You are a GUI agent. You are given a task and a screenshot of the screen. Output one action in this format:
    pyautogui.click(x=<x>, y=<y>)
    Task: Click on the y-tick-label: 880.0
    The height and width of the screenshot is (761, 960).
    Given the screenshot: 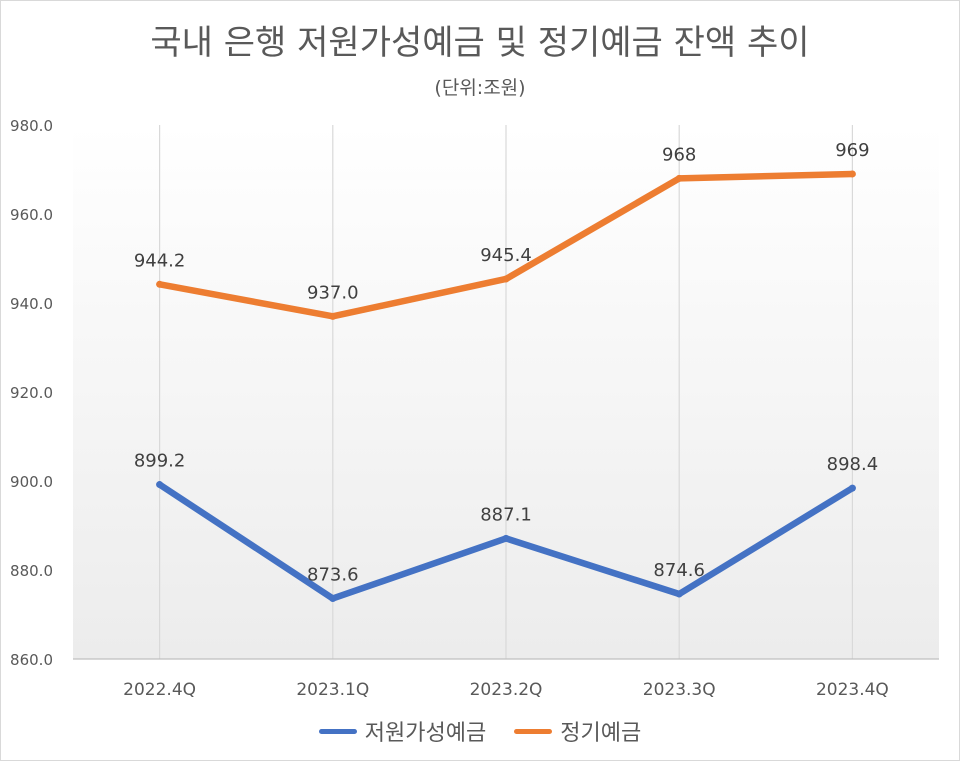 What is the action you would take?
    pyautogui.click(x=31, y=571)
    